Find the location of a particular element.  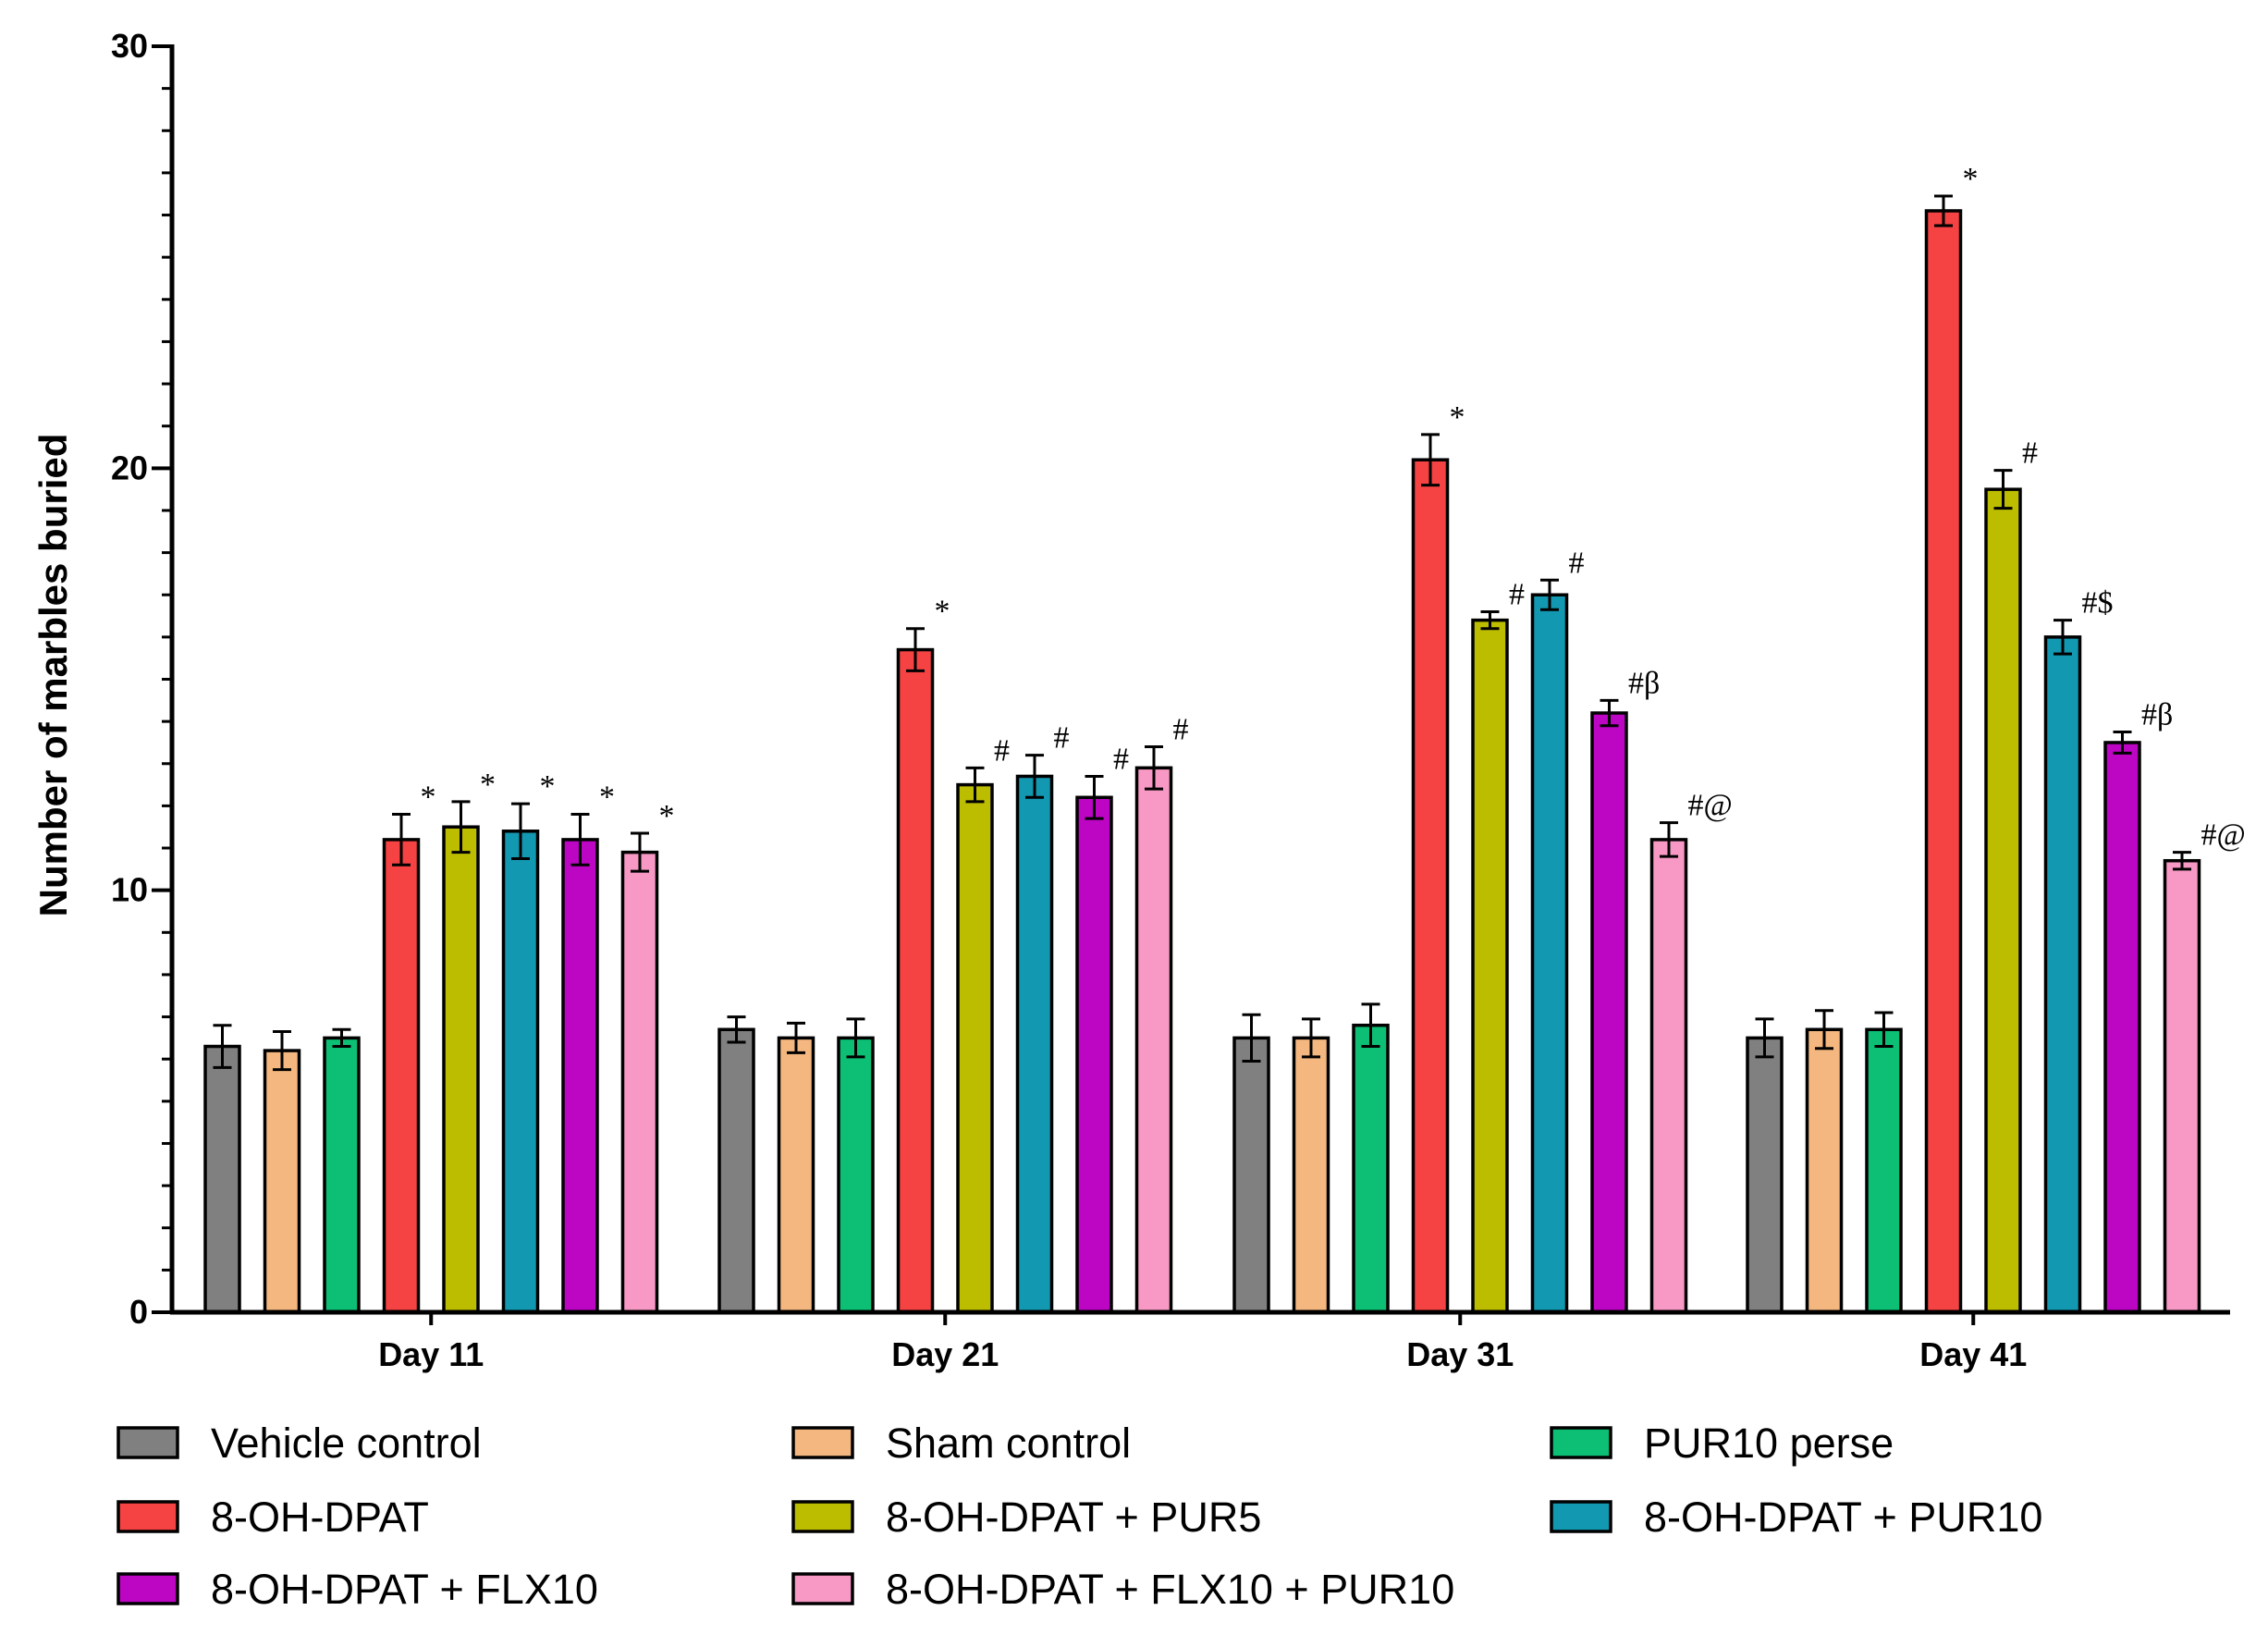

legend-item: PUR10 perse is located at coordinates (1722, 1443).